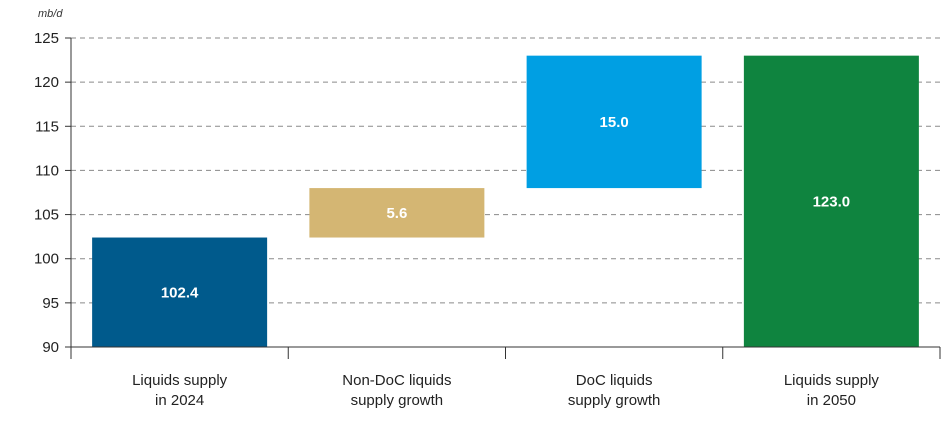 The width and height of the screenshot is (946, 425). I want to click on y-tick-label: 90, so click(50, 347).